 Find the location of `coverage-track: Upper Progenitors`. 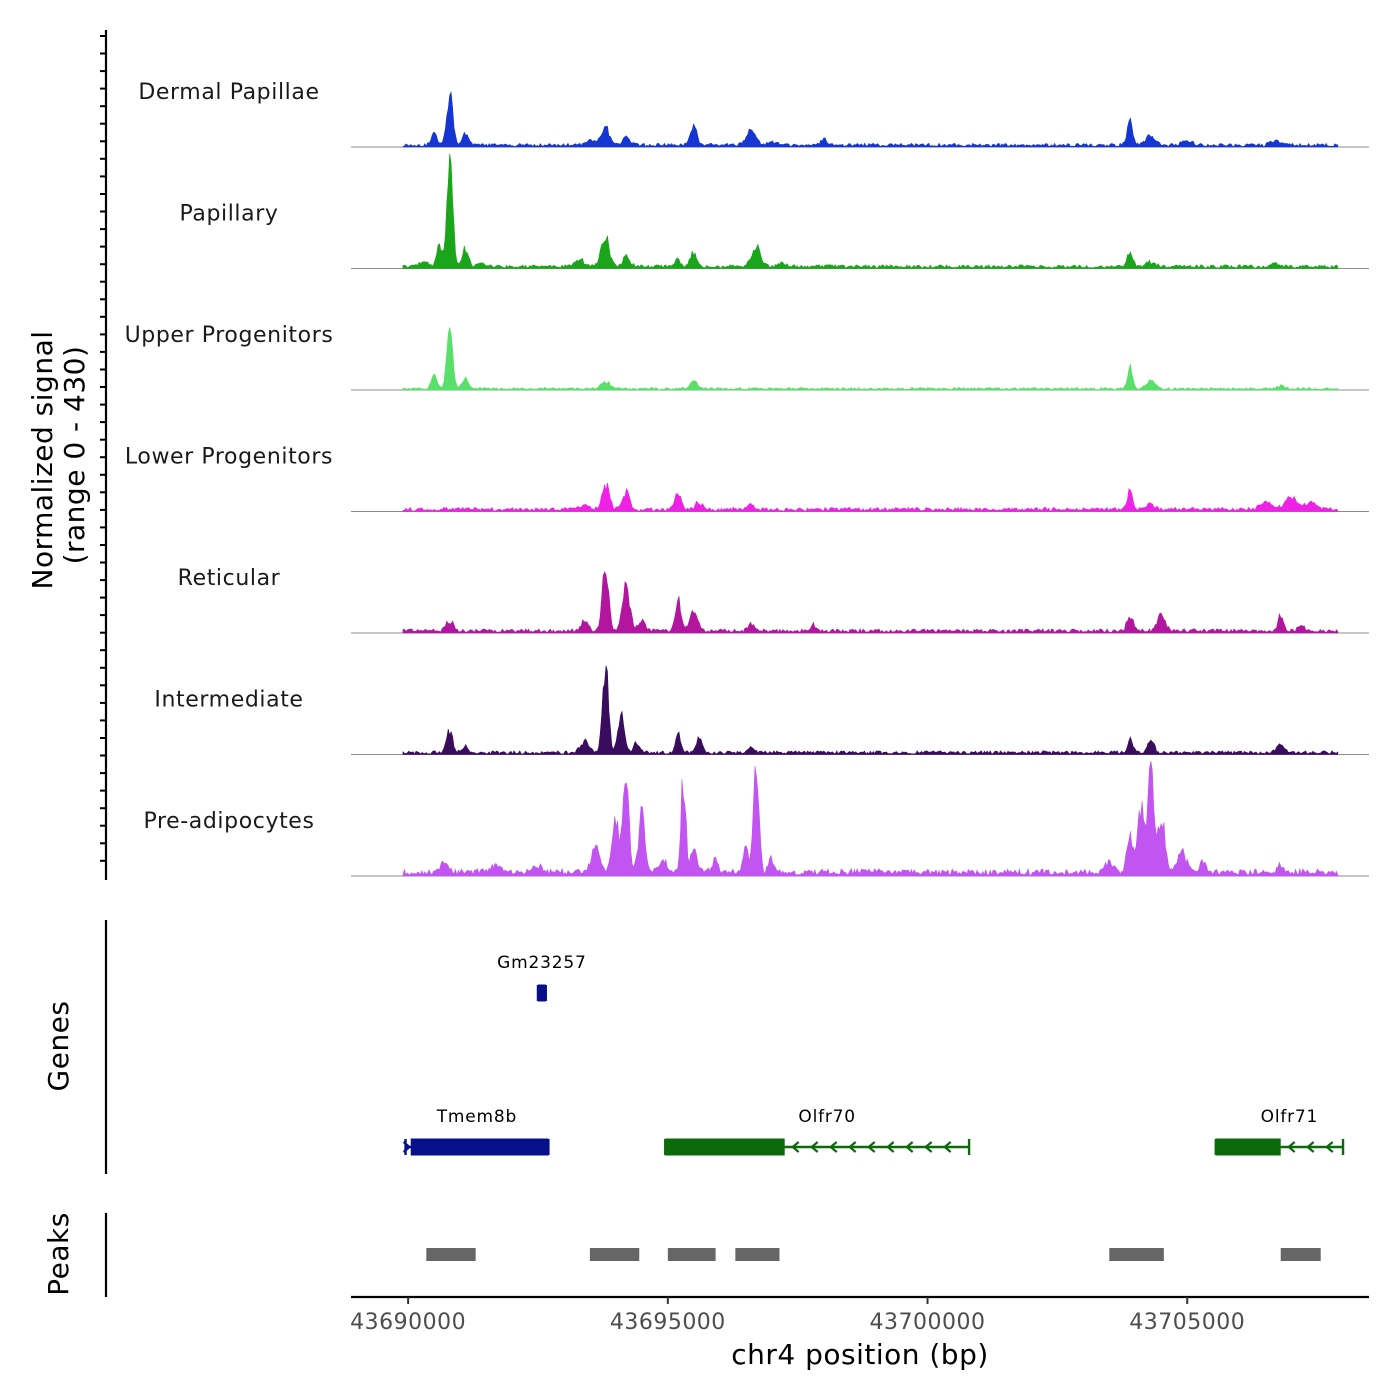

coverage-track: Upper Progenitors is located at coordinates (747, 357).